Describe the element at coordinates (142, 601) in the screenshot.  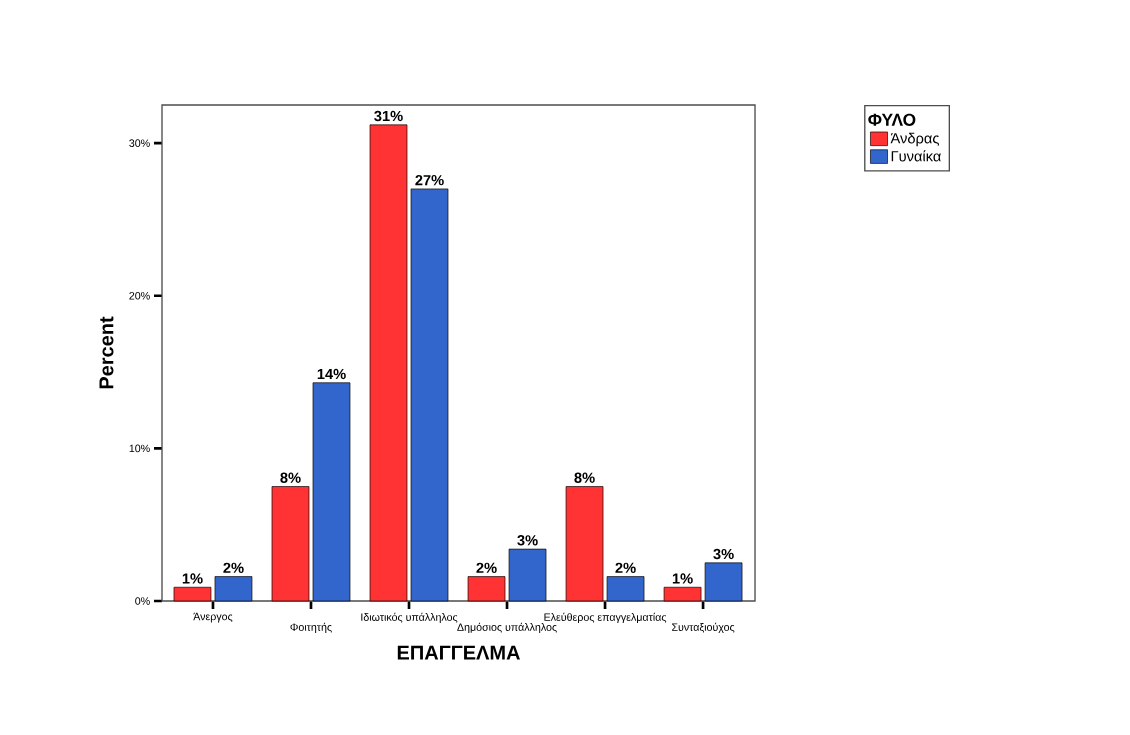
I see `y-tick-label: 0%` at that location.